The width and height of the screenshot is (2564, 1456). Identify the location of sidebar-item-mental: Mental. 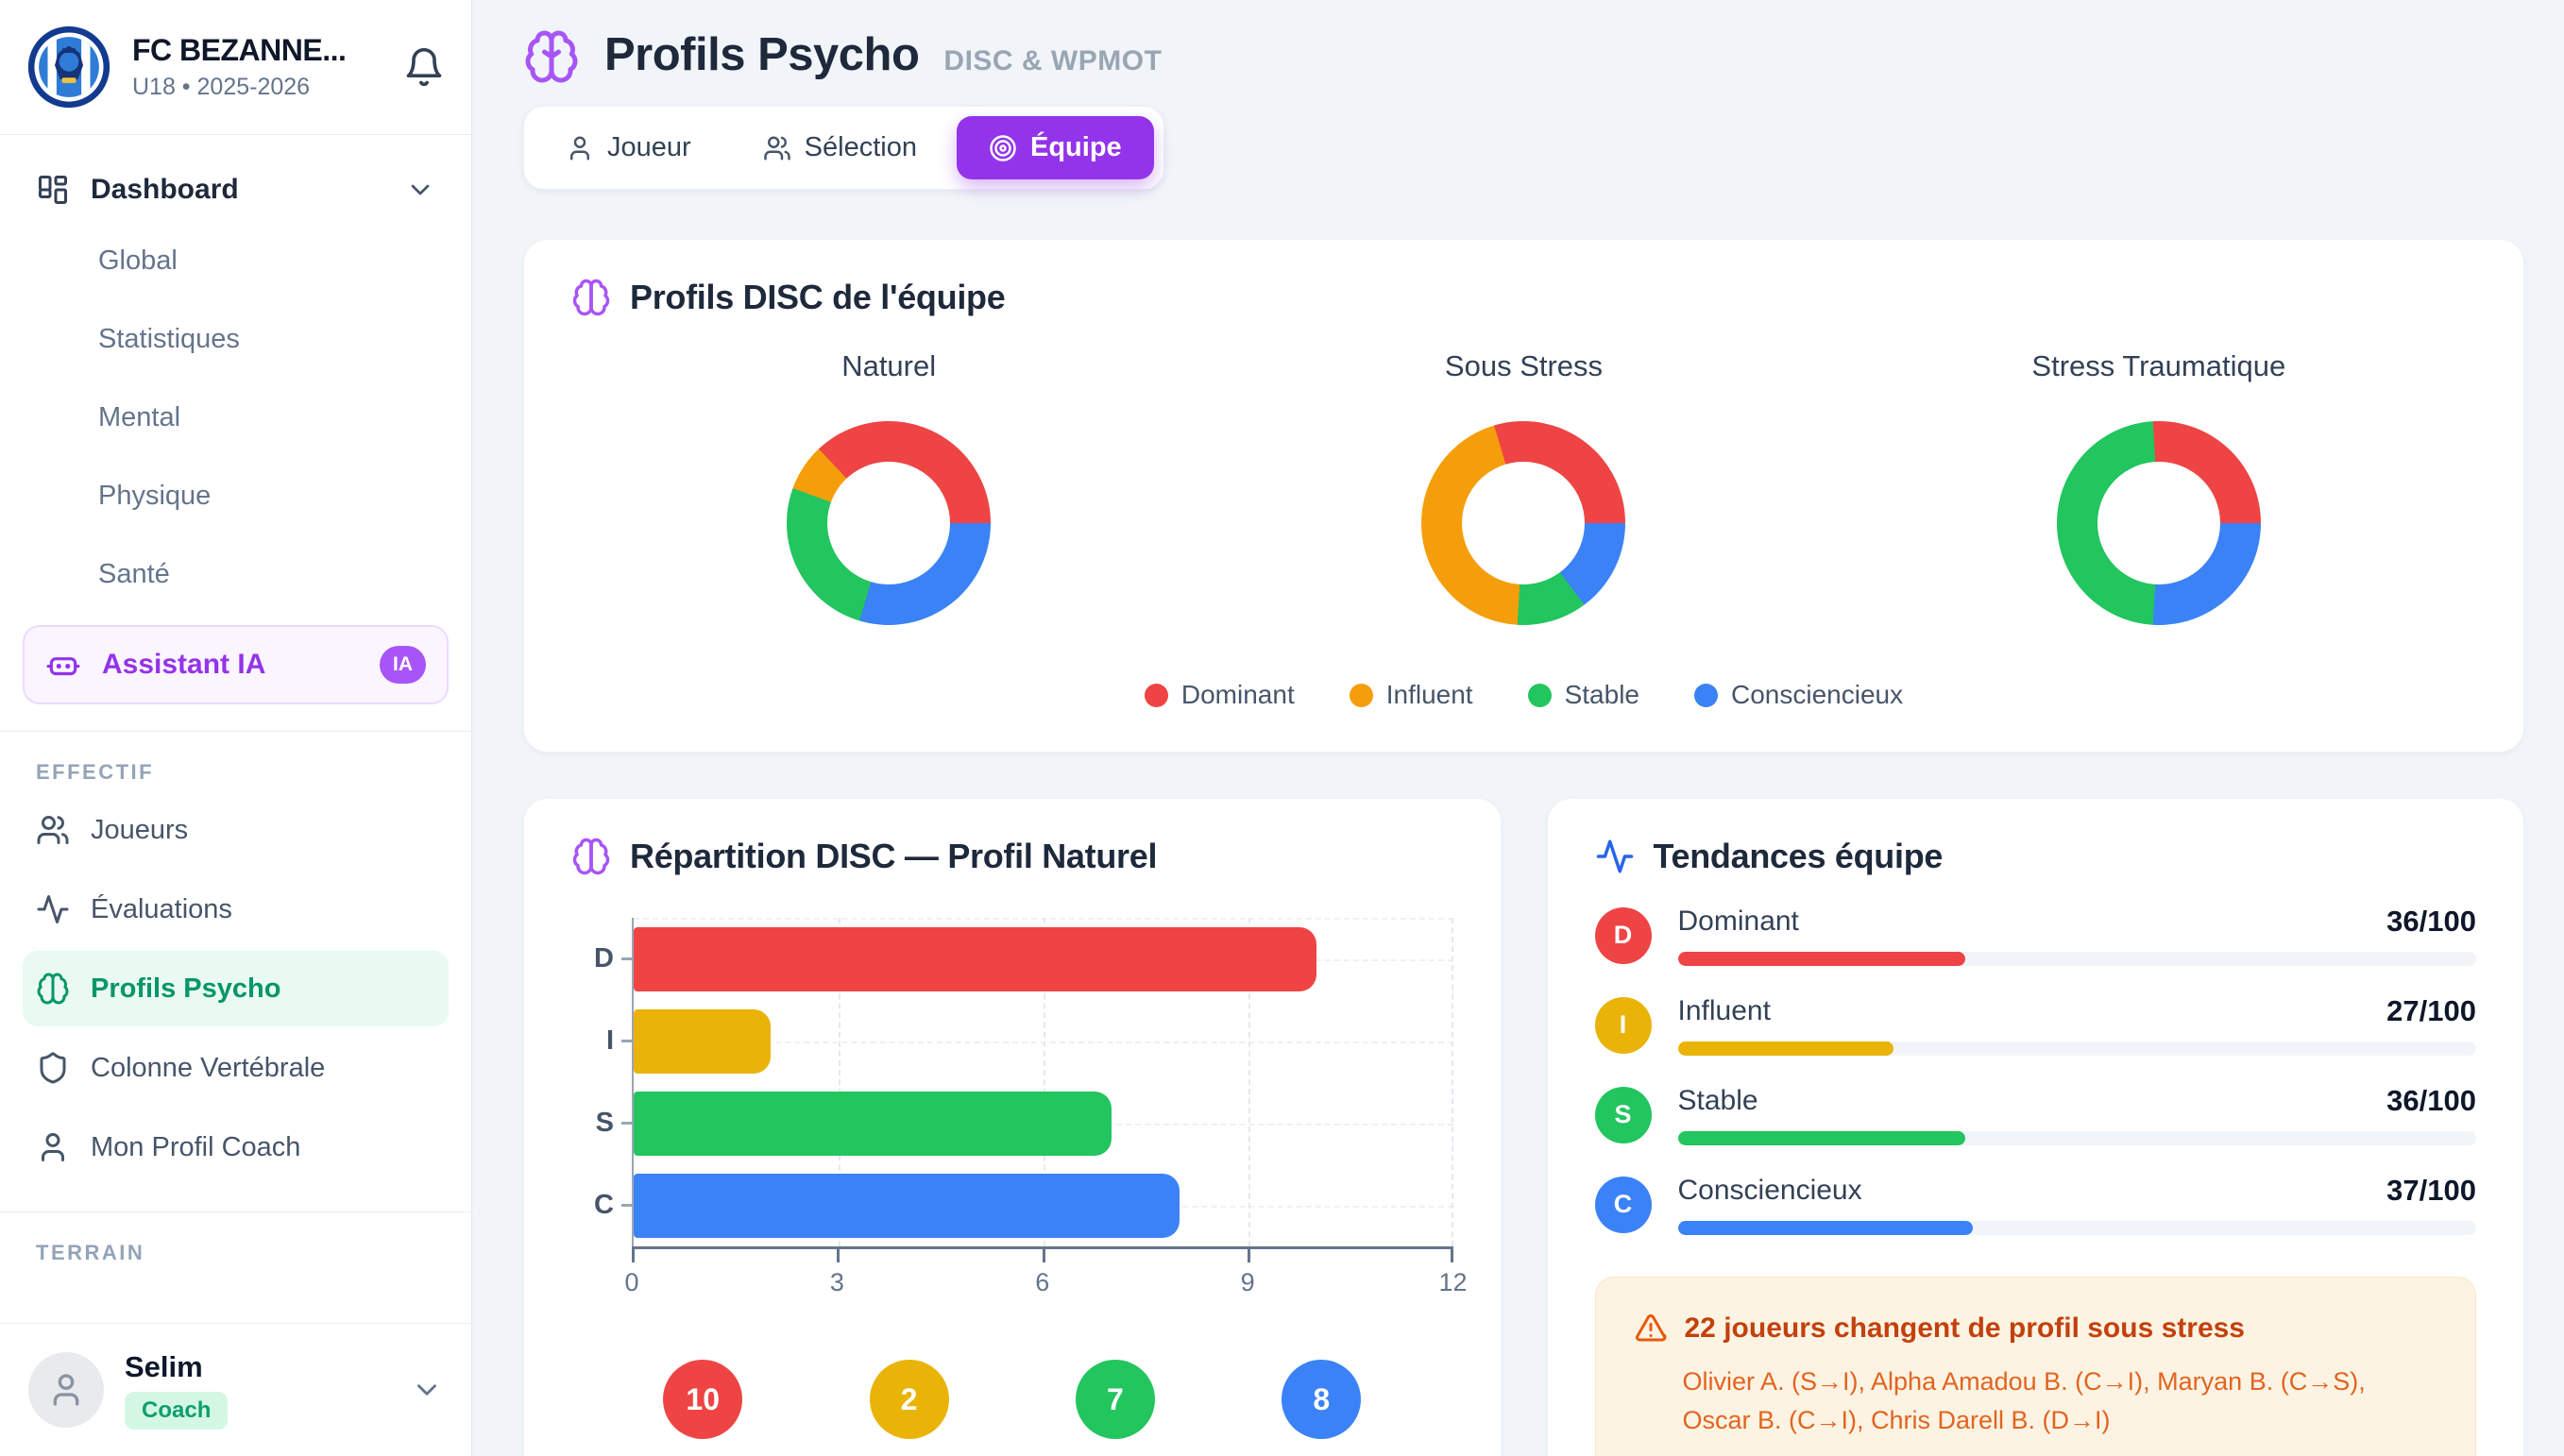
(139, 417).